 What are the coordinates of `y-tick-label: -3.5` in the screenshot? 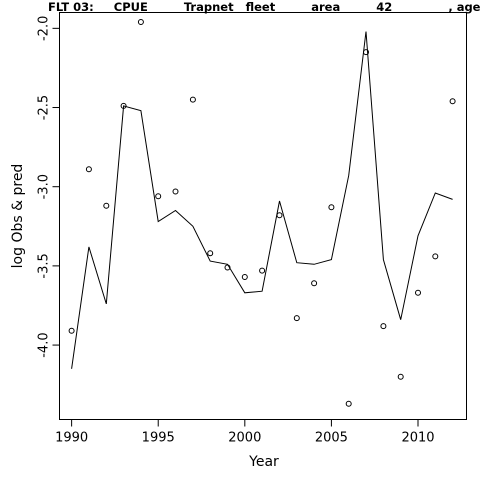 It's located at (44, 265).